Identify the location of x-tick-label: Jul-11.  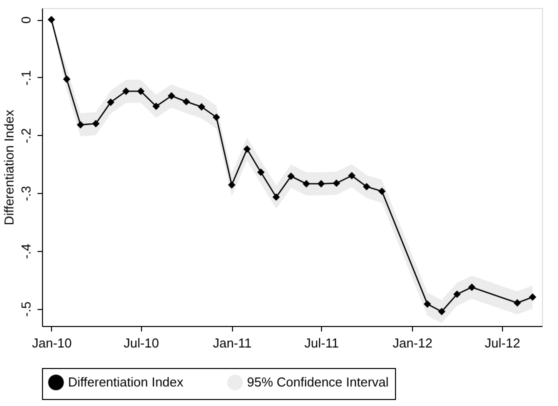
(321, 343).